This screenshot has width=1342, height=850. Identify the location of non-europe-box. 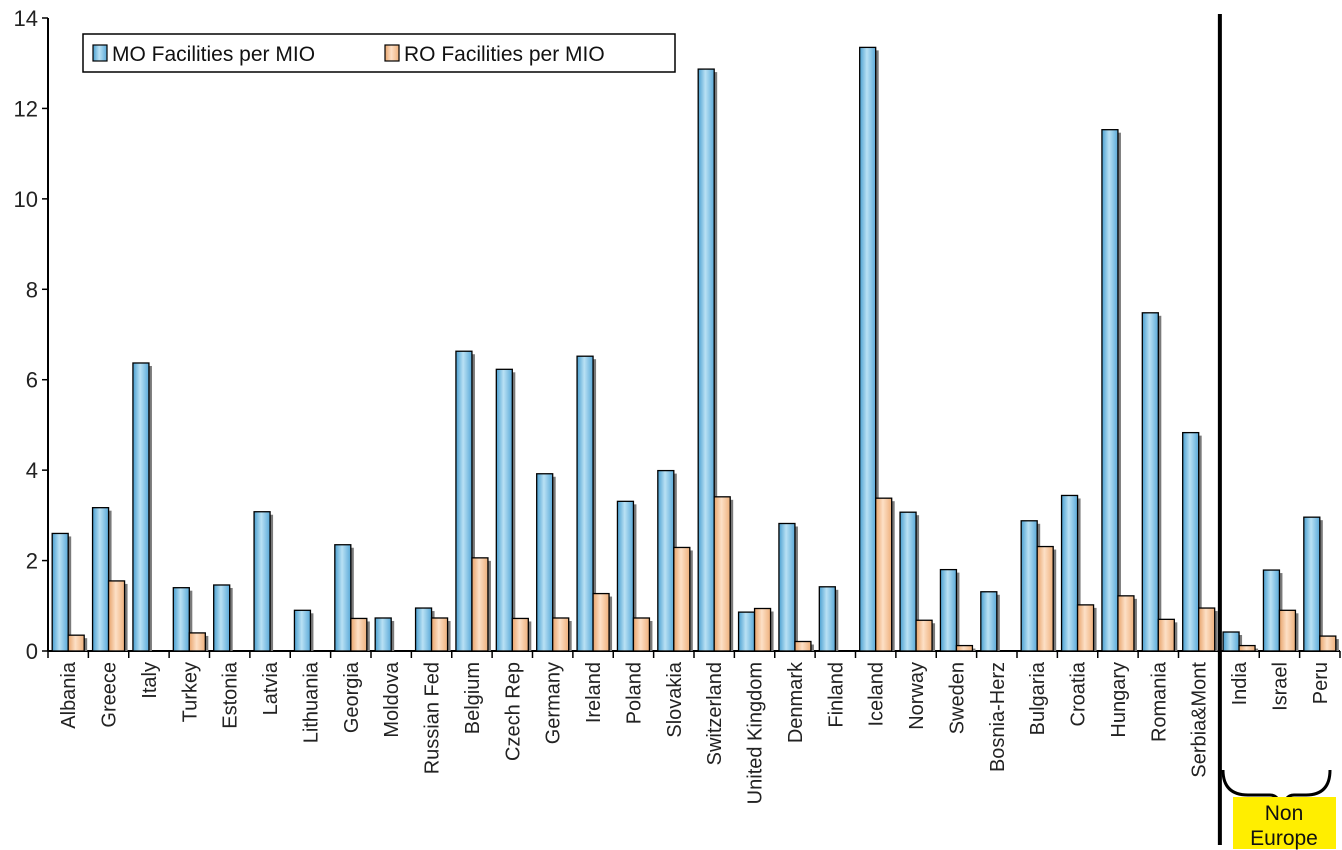
(1284, 823).